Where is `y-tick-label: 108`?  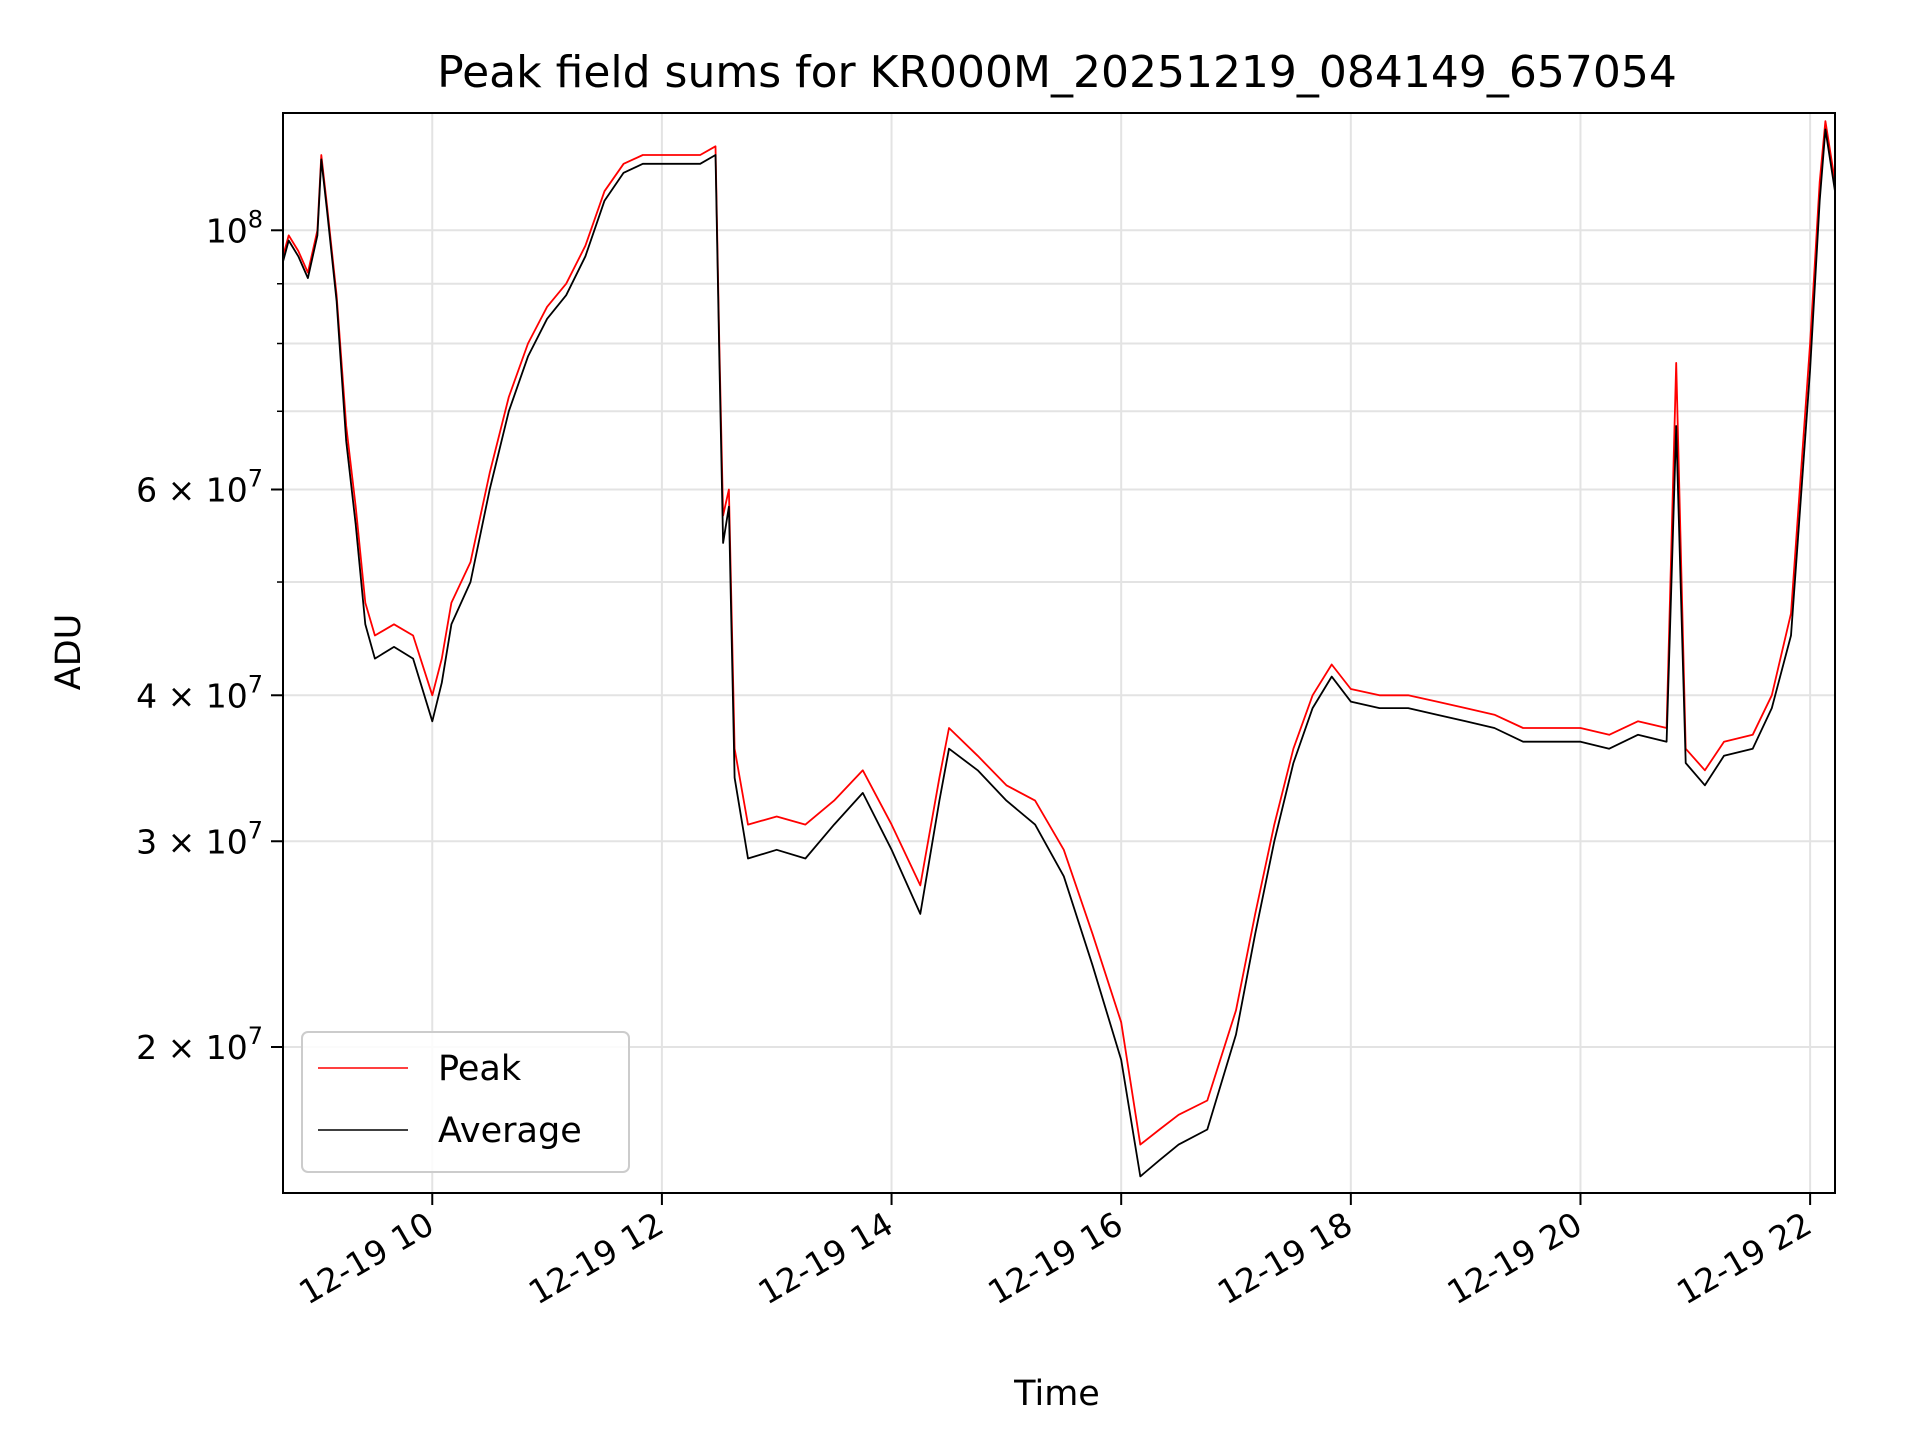 y-tick-label: 108 is located at coordinates (234, 227).